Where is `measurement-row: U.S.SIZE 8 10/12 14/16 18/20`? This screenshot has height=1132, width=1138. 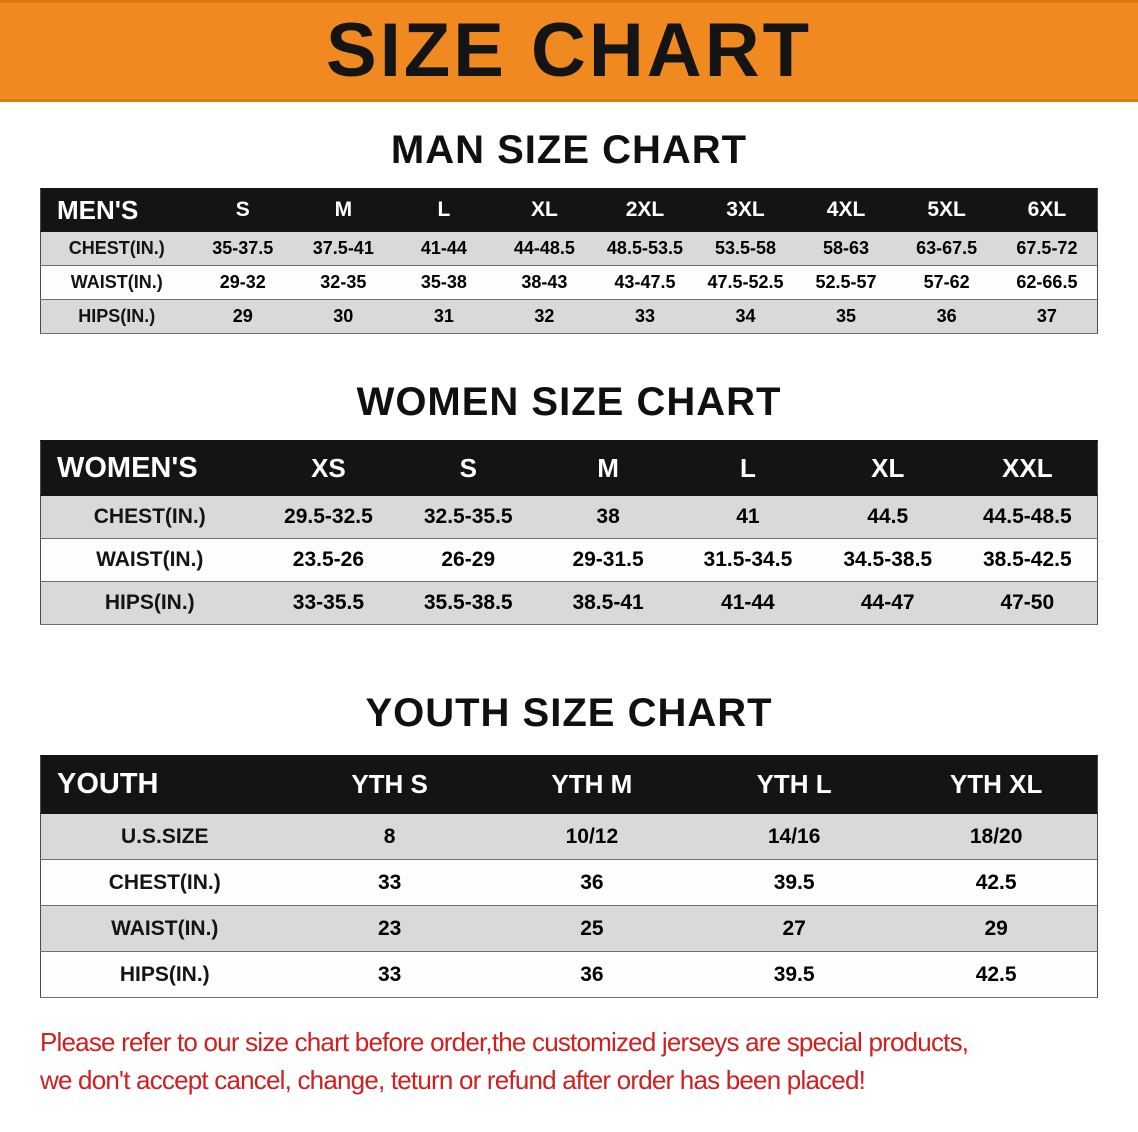
measurement-row: U.S.SIZE 8 10/12 14/16 18/20 is located at coordinates (569, 836).